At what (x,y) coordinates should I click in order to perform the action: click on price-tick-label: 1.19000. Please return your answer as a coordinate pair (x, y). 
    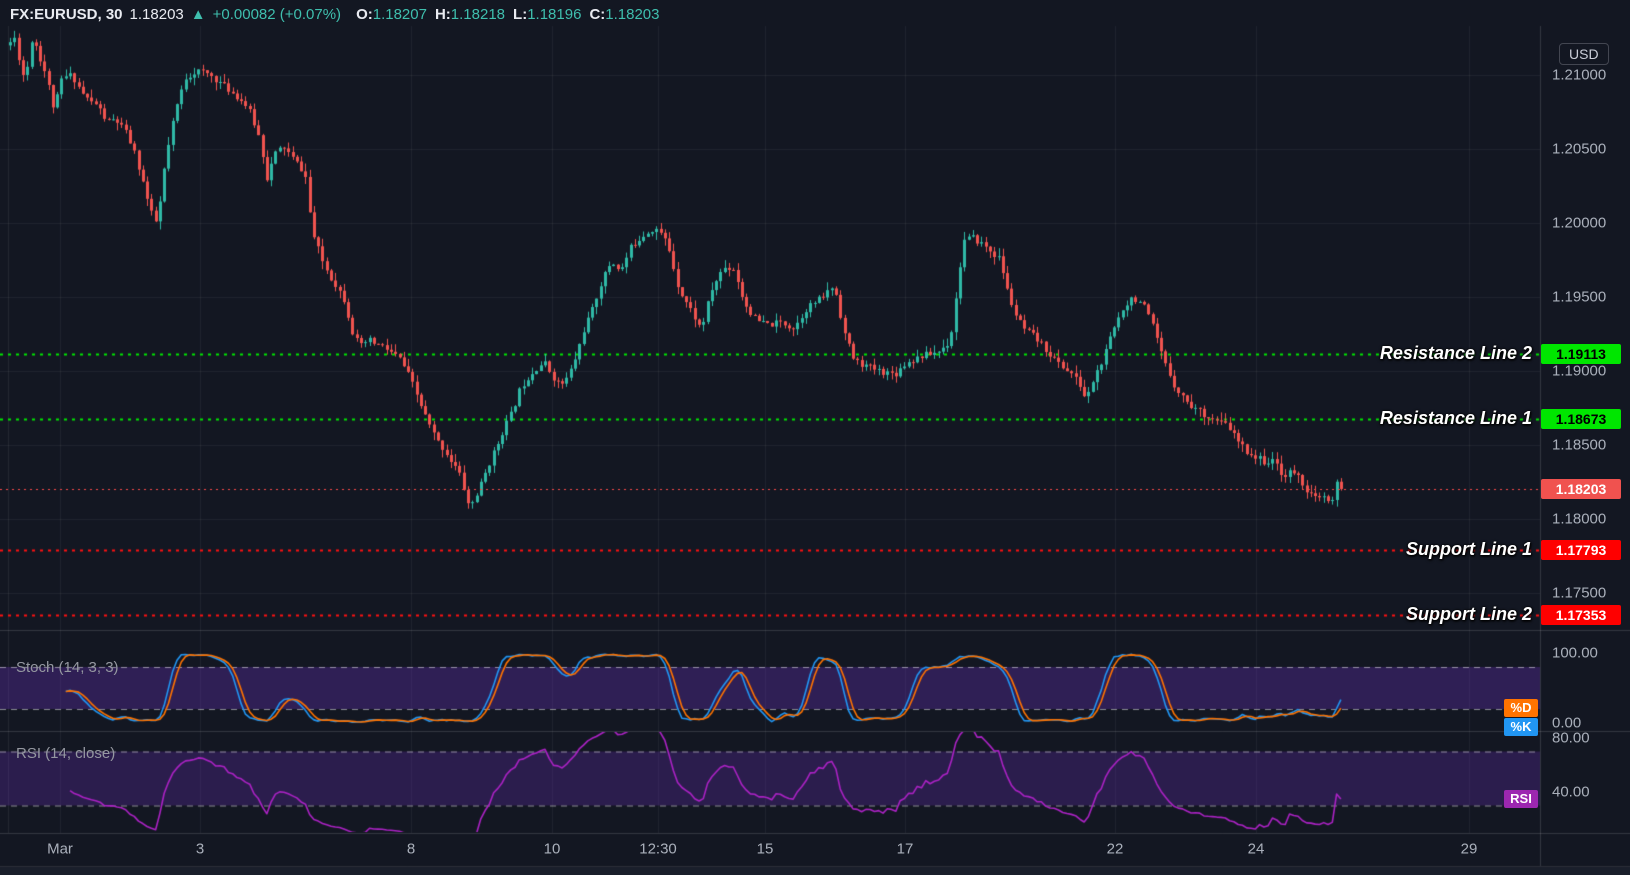
    Looking at the image, I should click on (1579, 371).